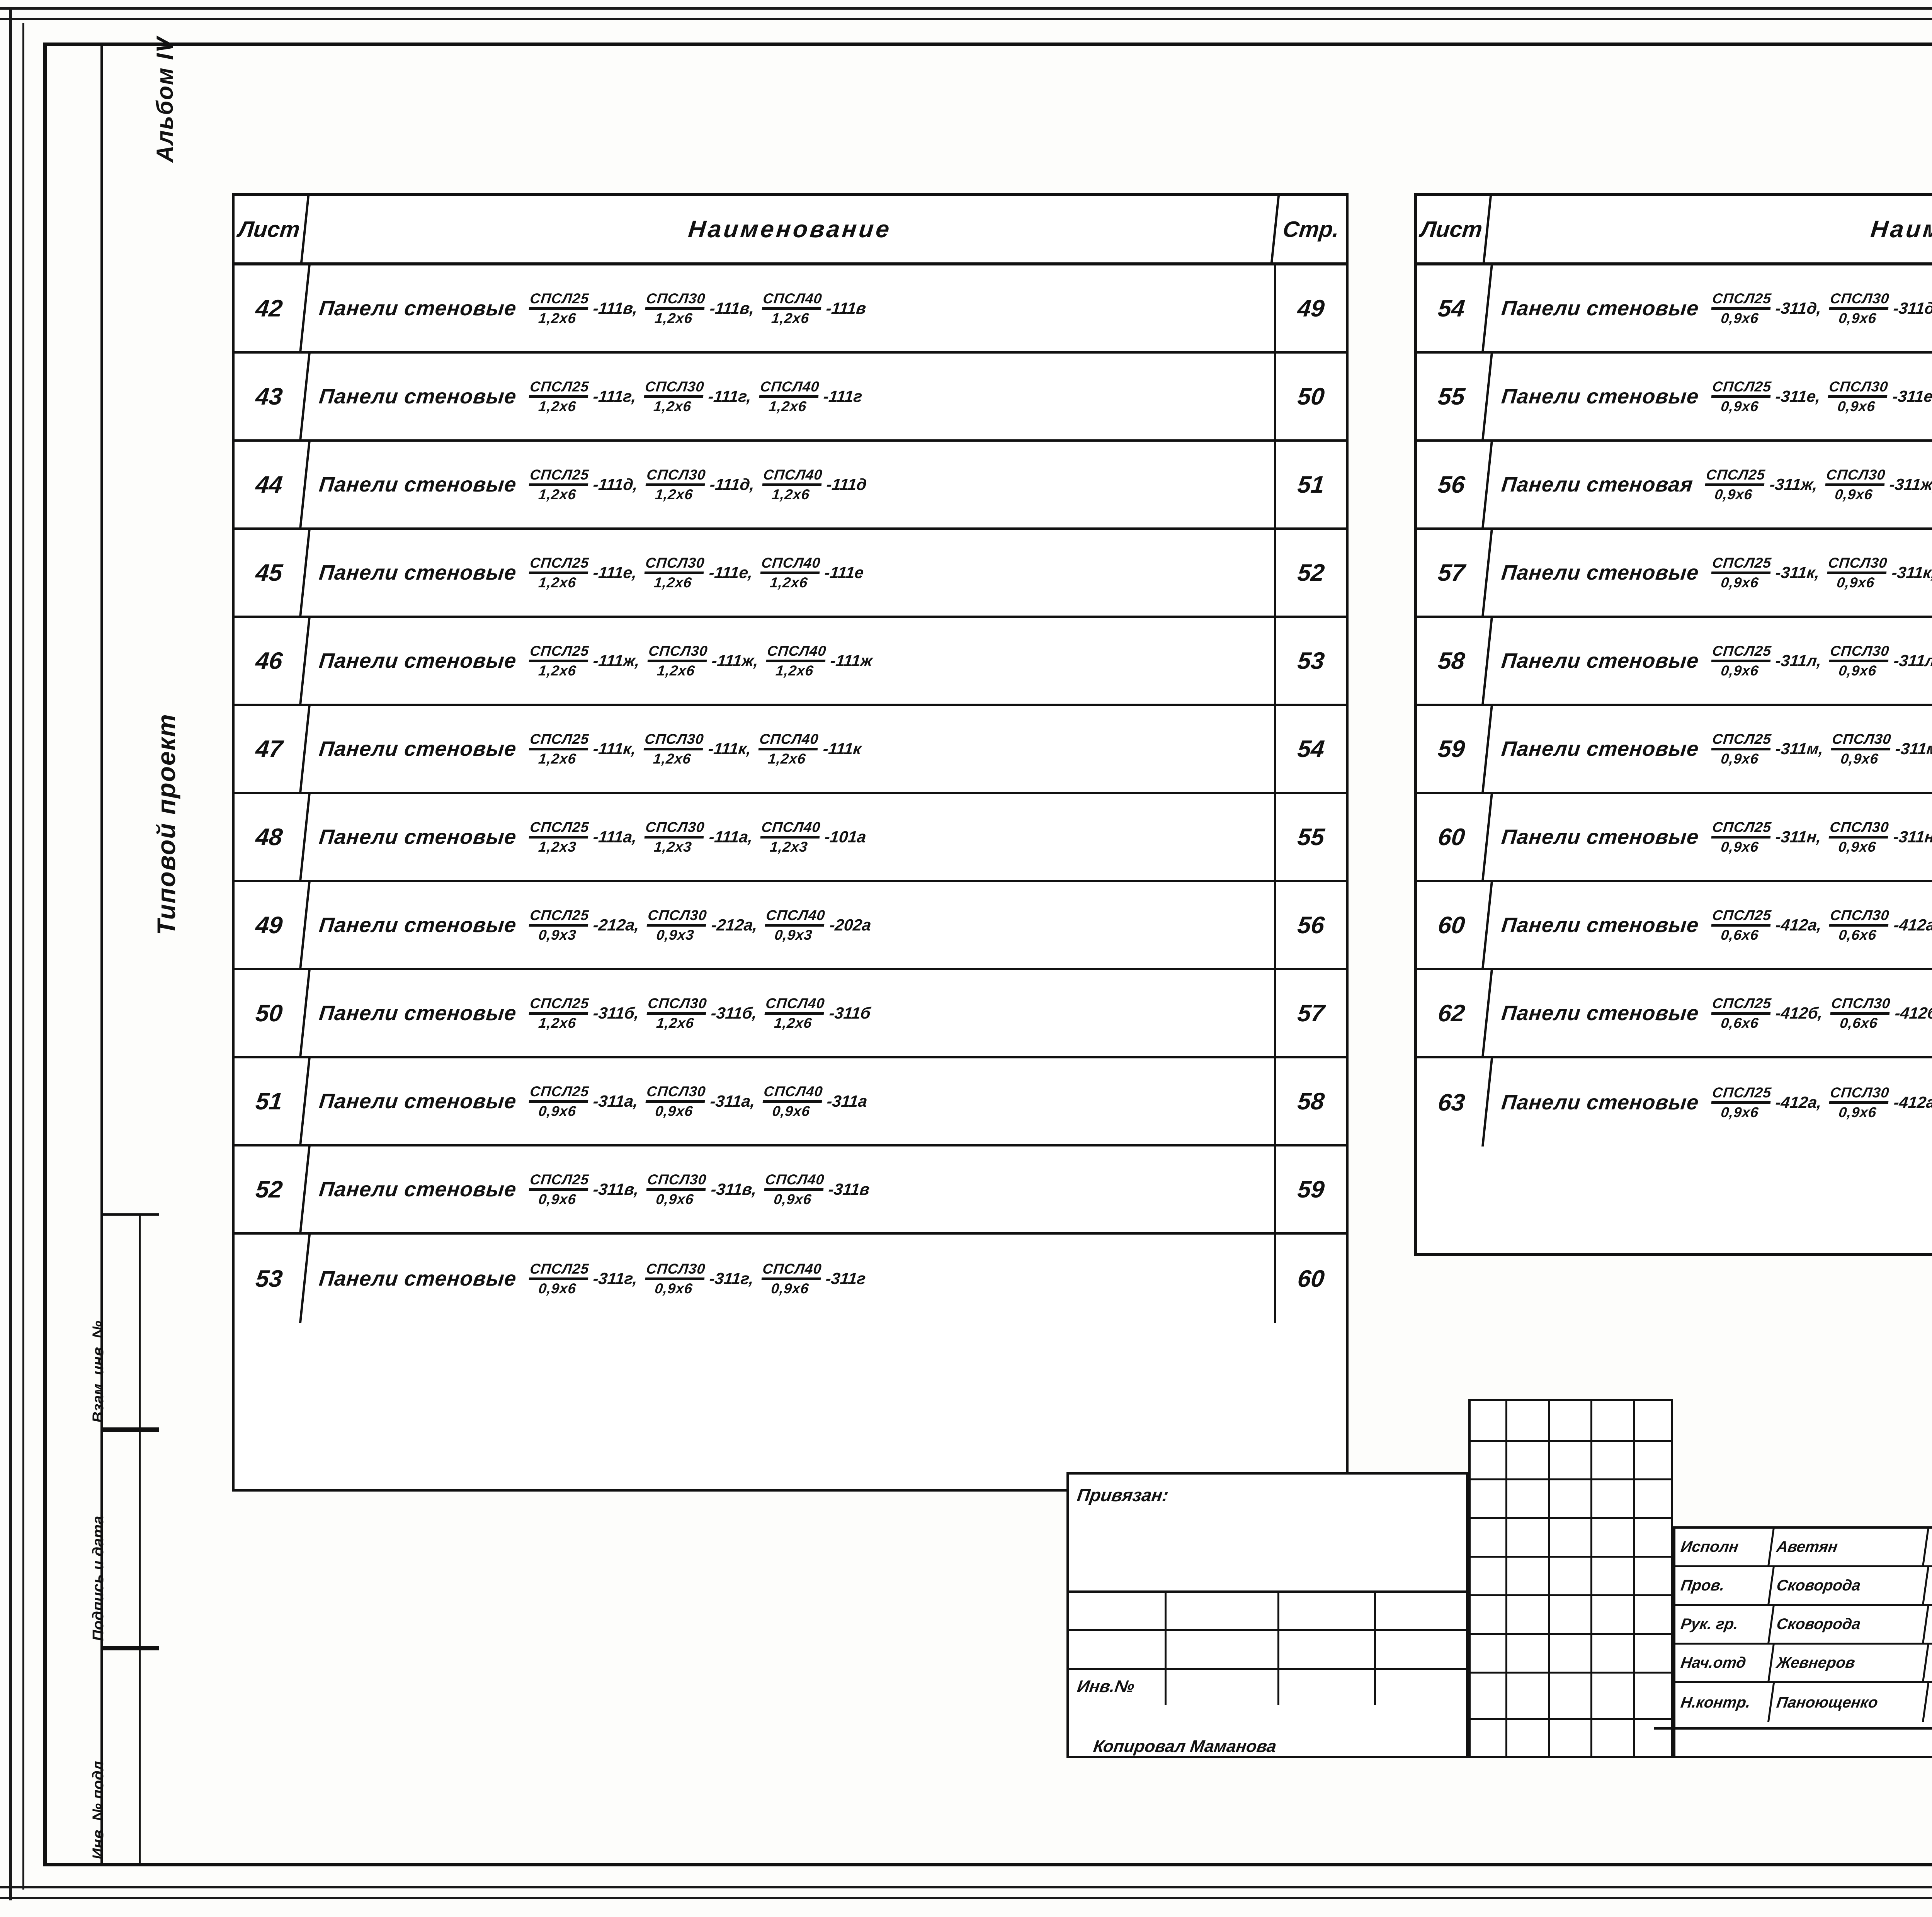  I want to click on signature-row: Рук. гр.Сковорода05.80, so click(1802, 1626).